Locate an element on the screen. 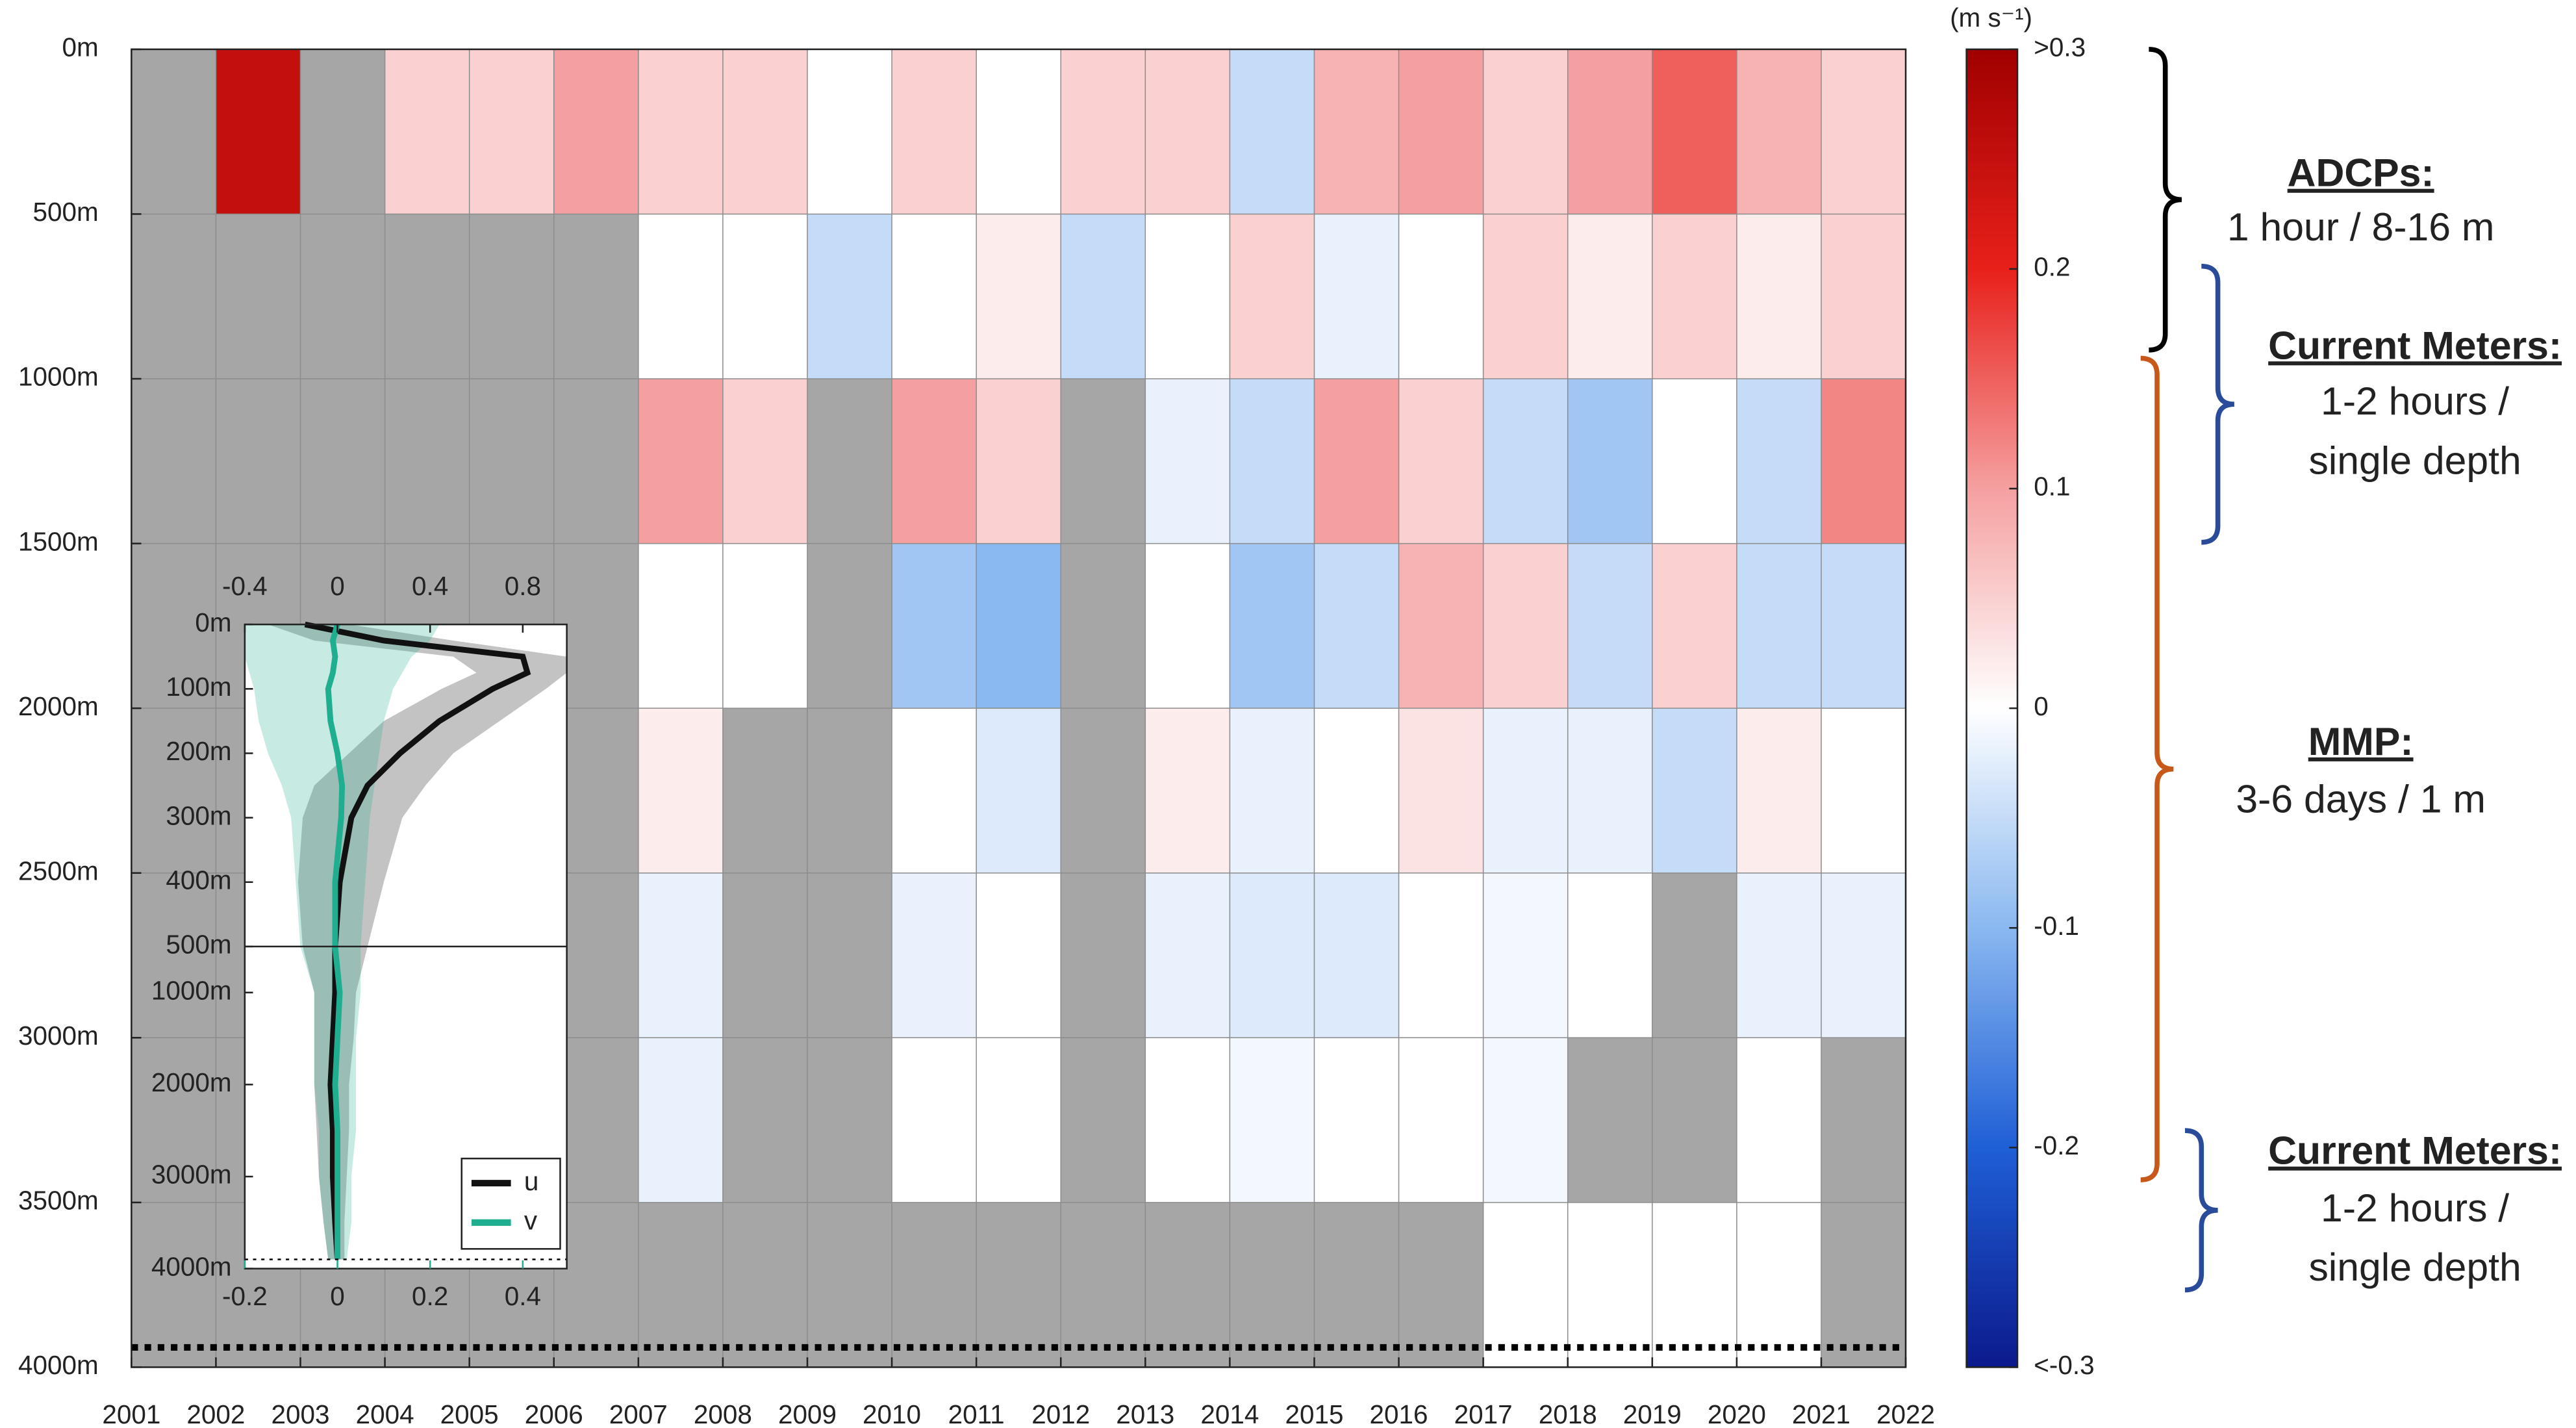  colorbar-tick-label: 0.1 is located at coordinates (2052, 487).